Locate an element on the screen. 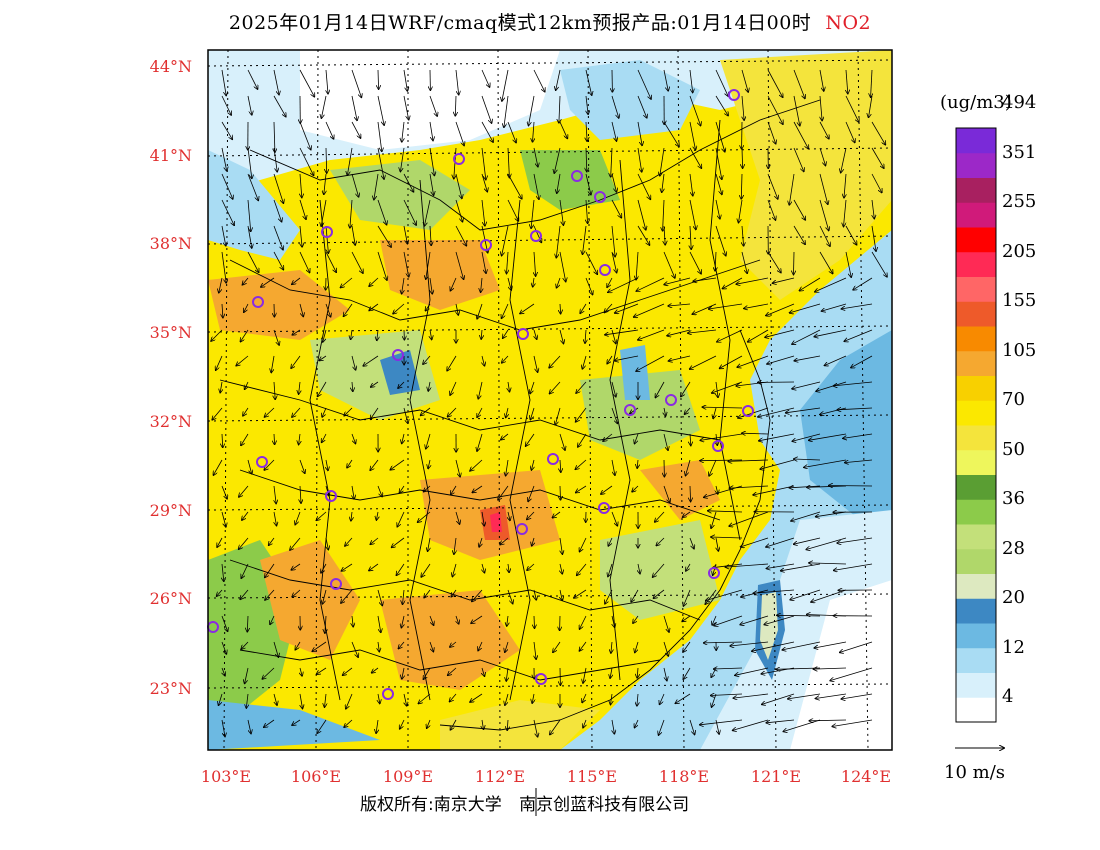 This screenshot has height=850, width=1100. copyright-company: 南京创蓝科技有限公司 is located at coordinates (604, 805).